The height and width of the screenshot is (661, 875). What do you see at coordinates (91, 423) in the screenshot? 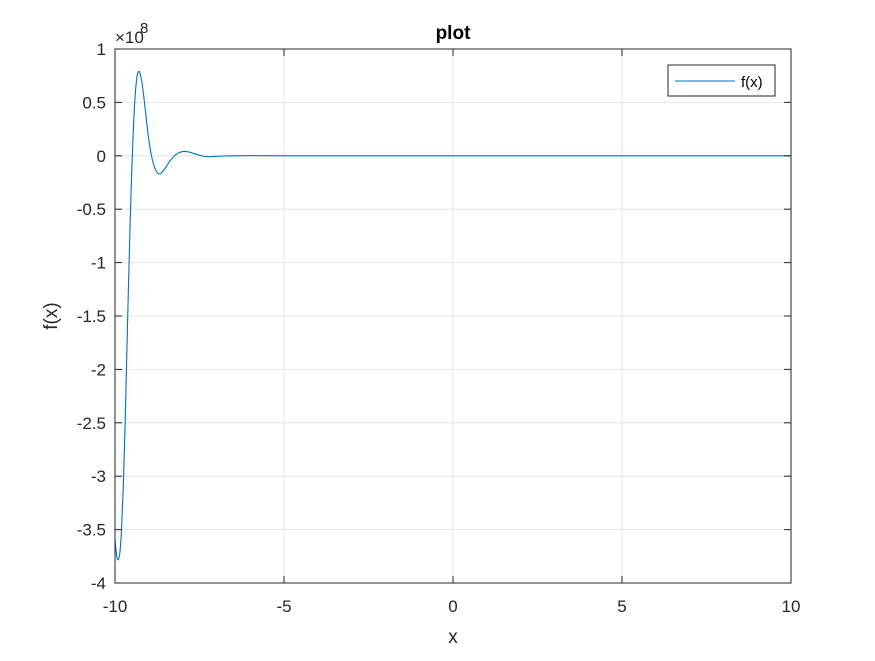
I see `y-tick-label: -2.5` at bounding box center [91, 423].